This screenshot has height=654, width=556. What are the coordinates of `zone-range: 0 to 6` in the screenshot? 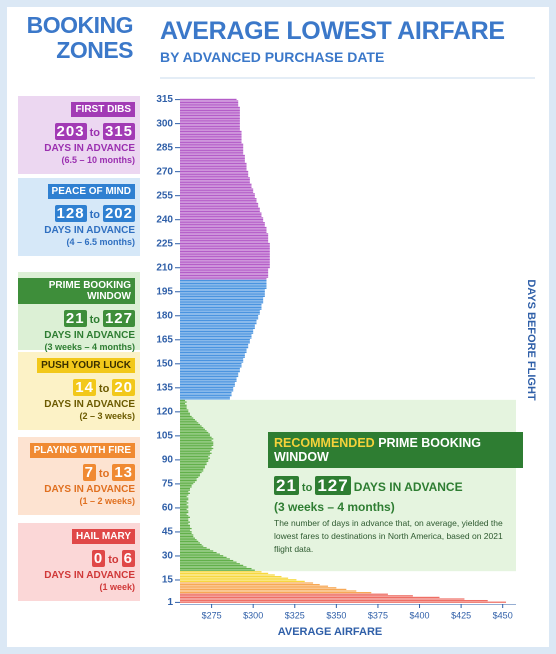 It's located at (76, 558).